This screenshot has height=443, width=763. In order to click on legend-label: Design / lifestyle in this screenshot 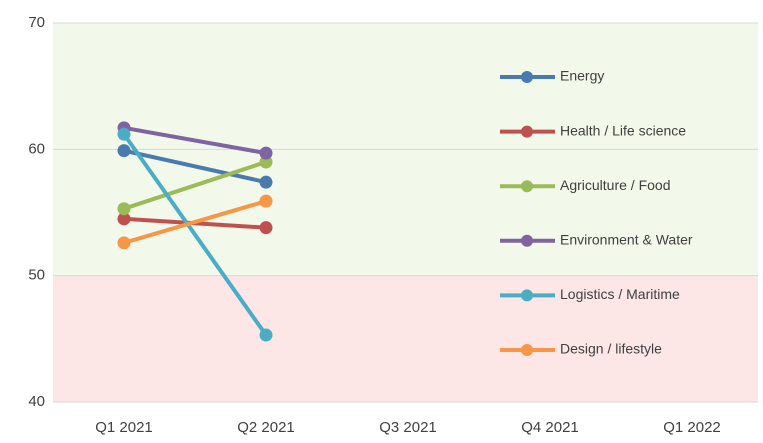, I will do `click(611, 349)`.